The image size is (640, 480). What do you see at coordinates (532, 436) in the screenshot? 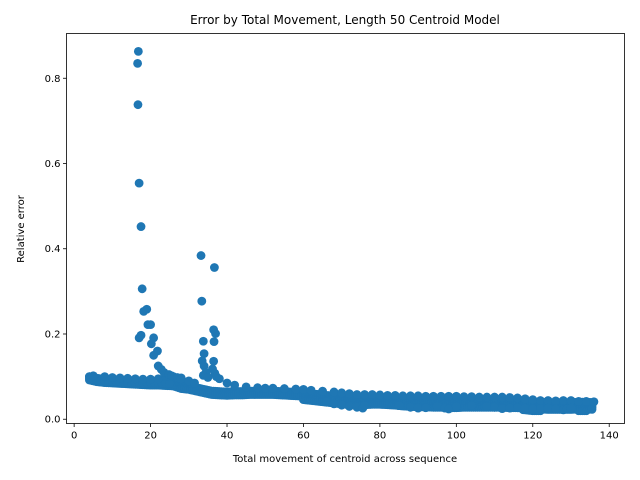
I see `x-tick-label: 120` at bounding box center [532, 436].